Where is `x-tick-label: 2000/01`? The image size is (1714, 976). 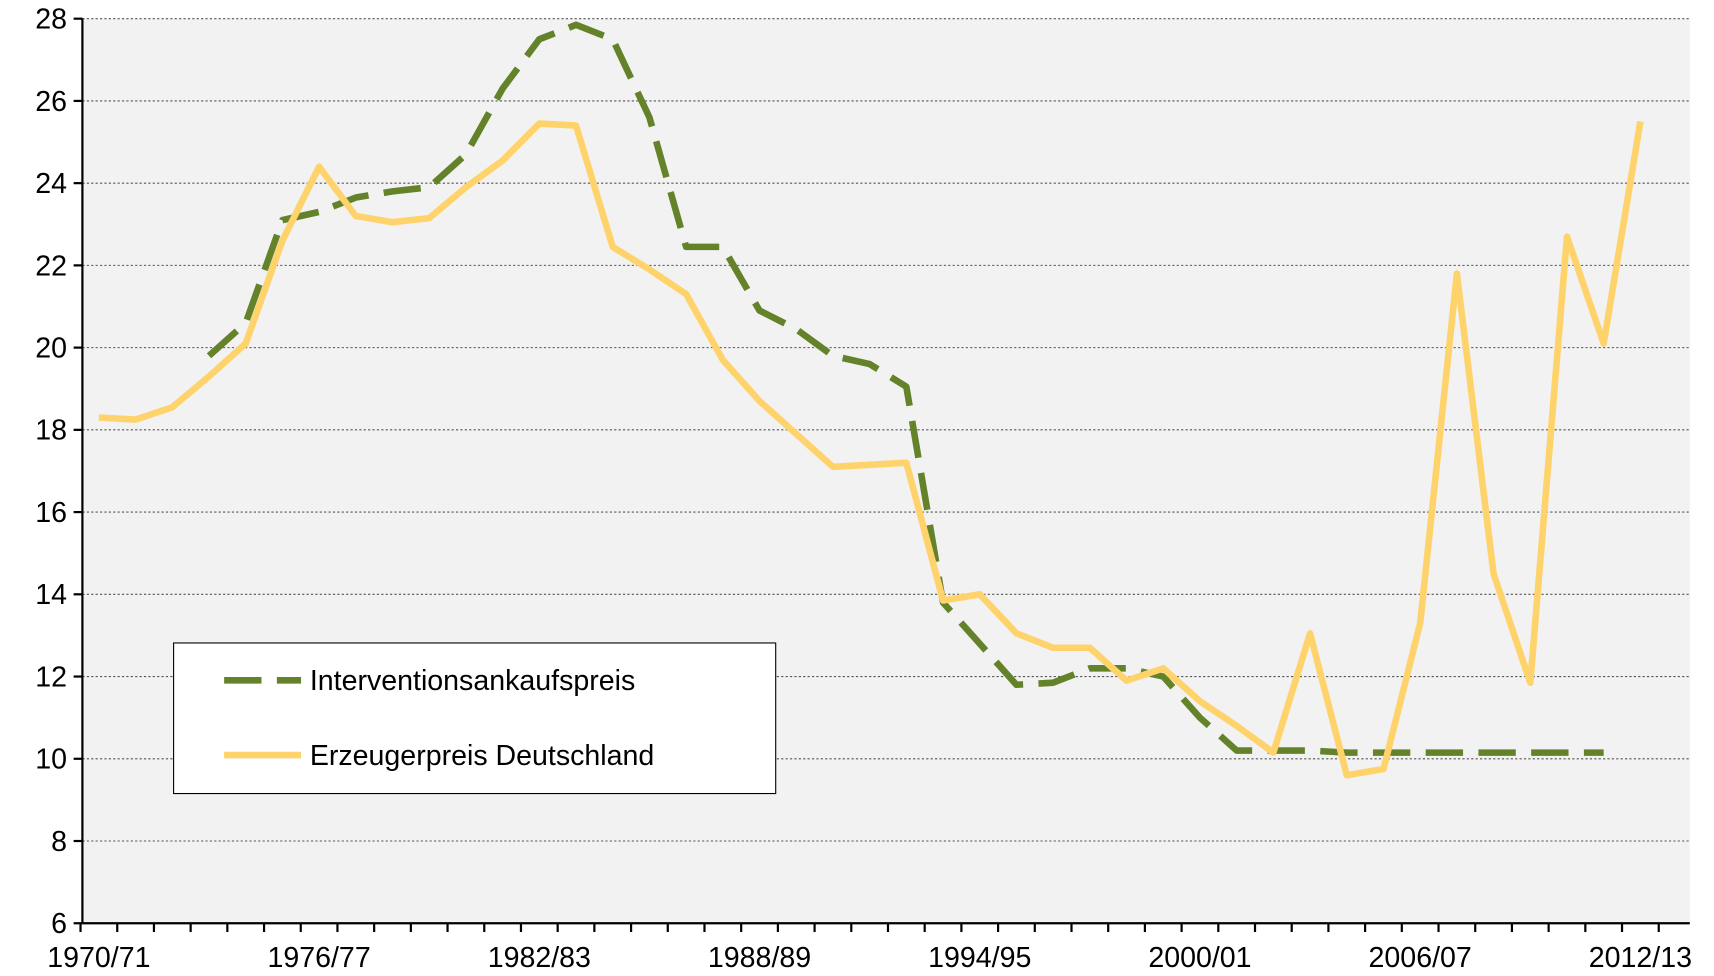 x-tick-label: 2000/01 is located at coordinates (1199, 958).